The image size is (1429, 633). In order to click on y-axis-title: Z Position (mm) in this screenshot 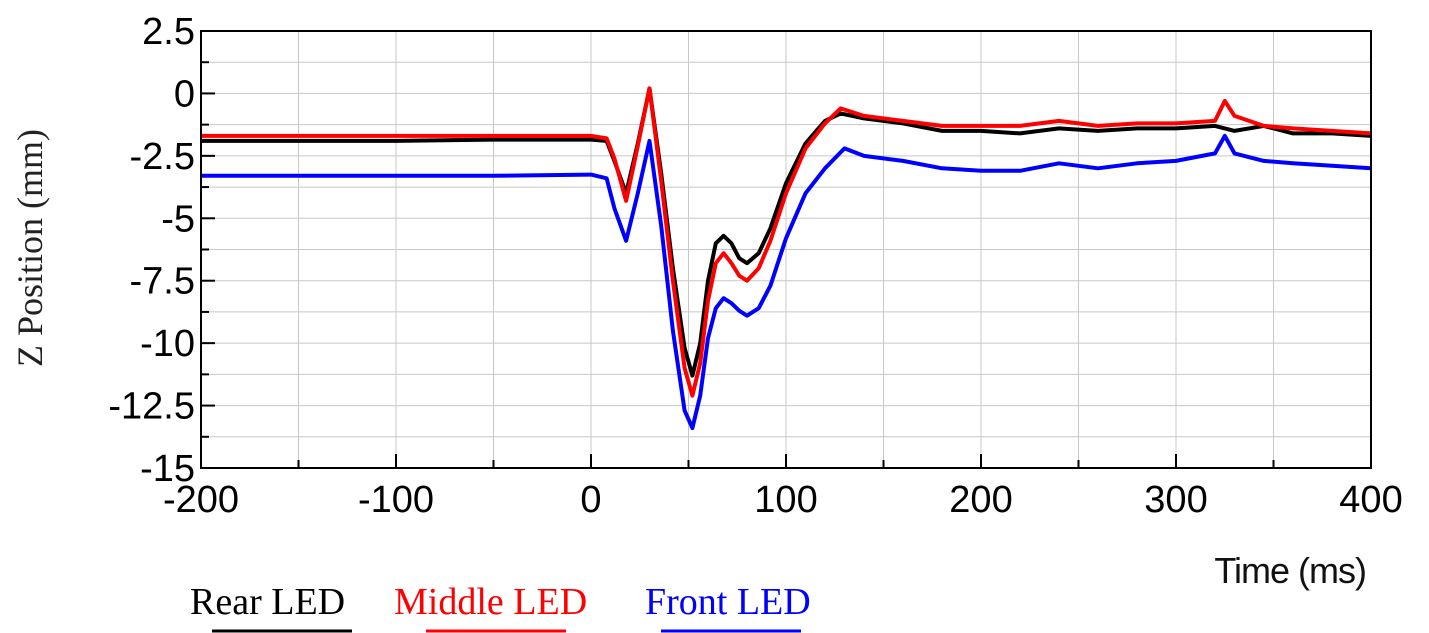, I will do `click(30, 248)`.